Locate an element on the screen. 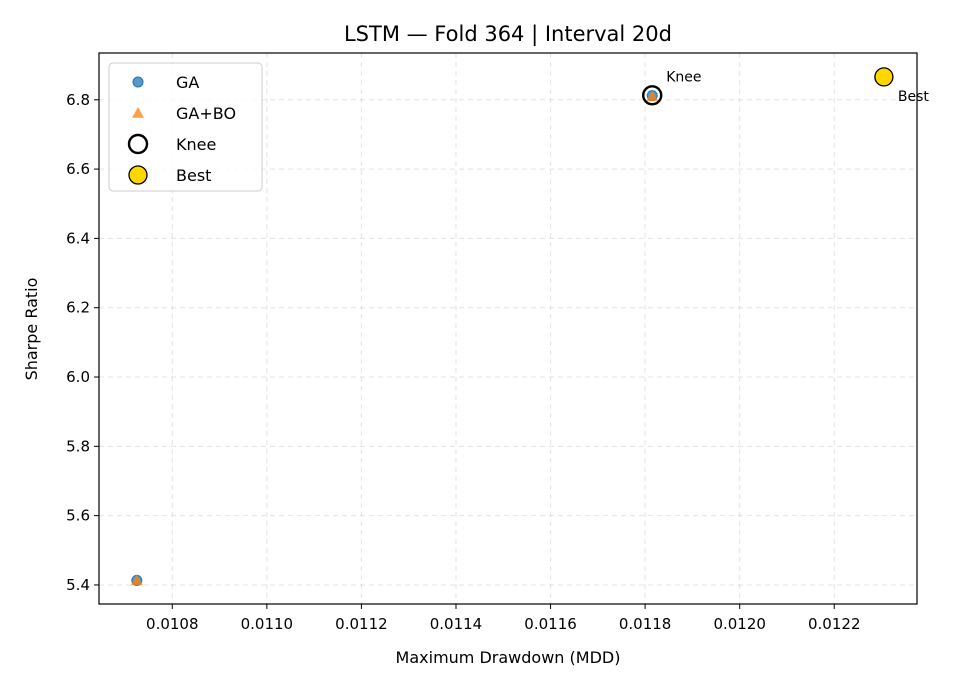  x-tick-label: 0.0112 is located at coordinates (361, 624).